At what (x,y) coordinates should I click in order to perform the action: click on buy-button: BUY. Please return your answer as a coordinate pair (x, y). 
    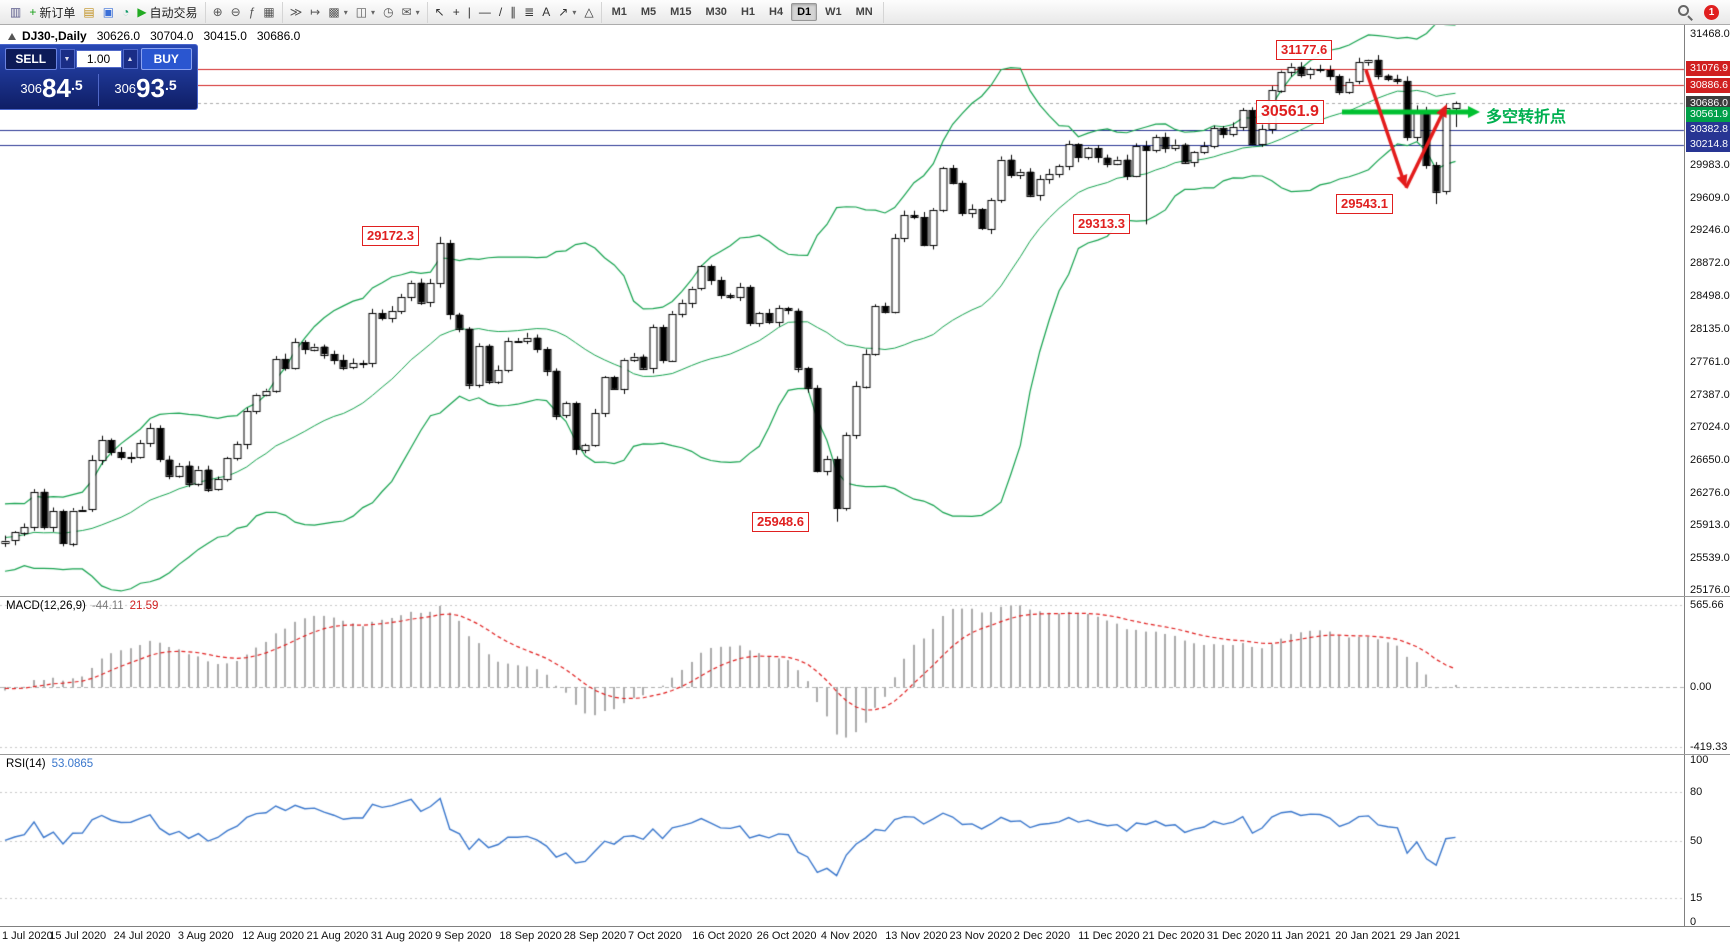
    Looking at the image, I should click on (166, 59).